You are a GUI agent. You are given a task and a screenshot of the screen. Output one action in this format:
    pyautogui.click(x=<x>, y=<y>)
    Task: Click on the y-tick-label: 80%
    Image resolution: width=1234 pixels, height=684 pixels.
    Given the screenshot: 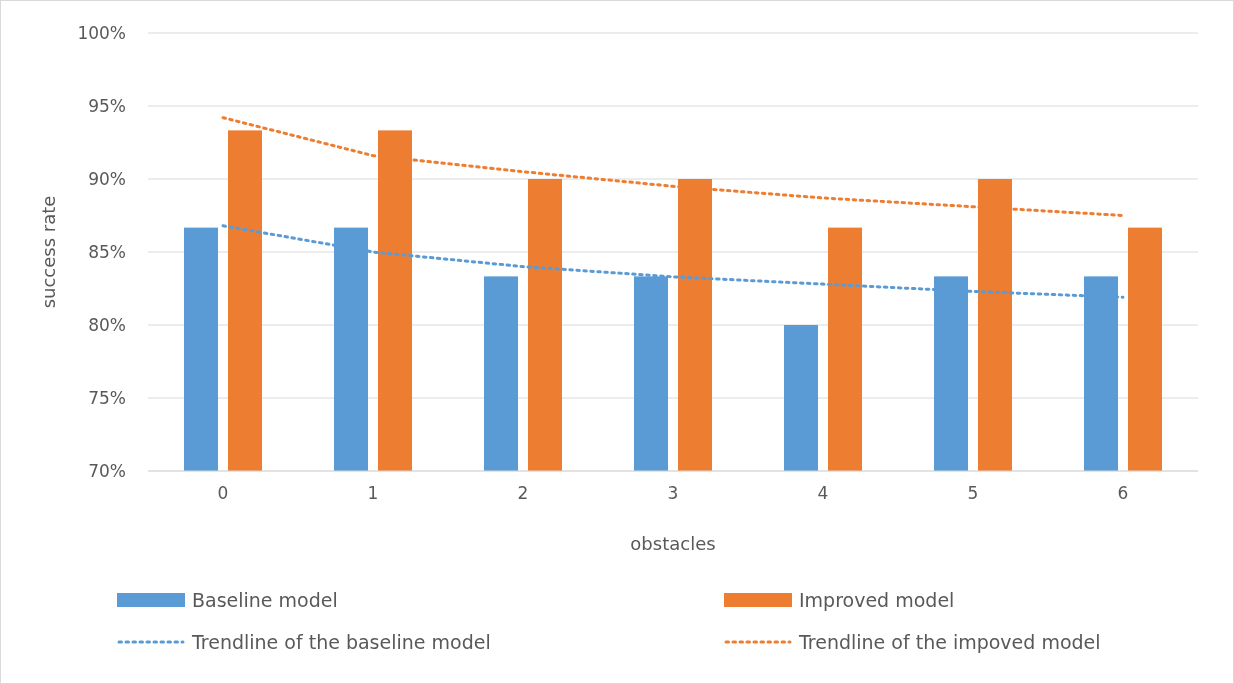 What is the action you would take?
    pyautogui.click(x=107, y=324)
    